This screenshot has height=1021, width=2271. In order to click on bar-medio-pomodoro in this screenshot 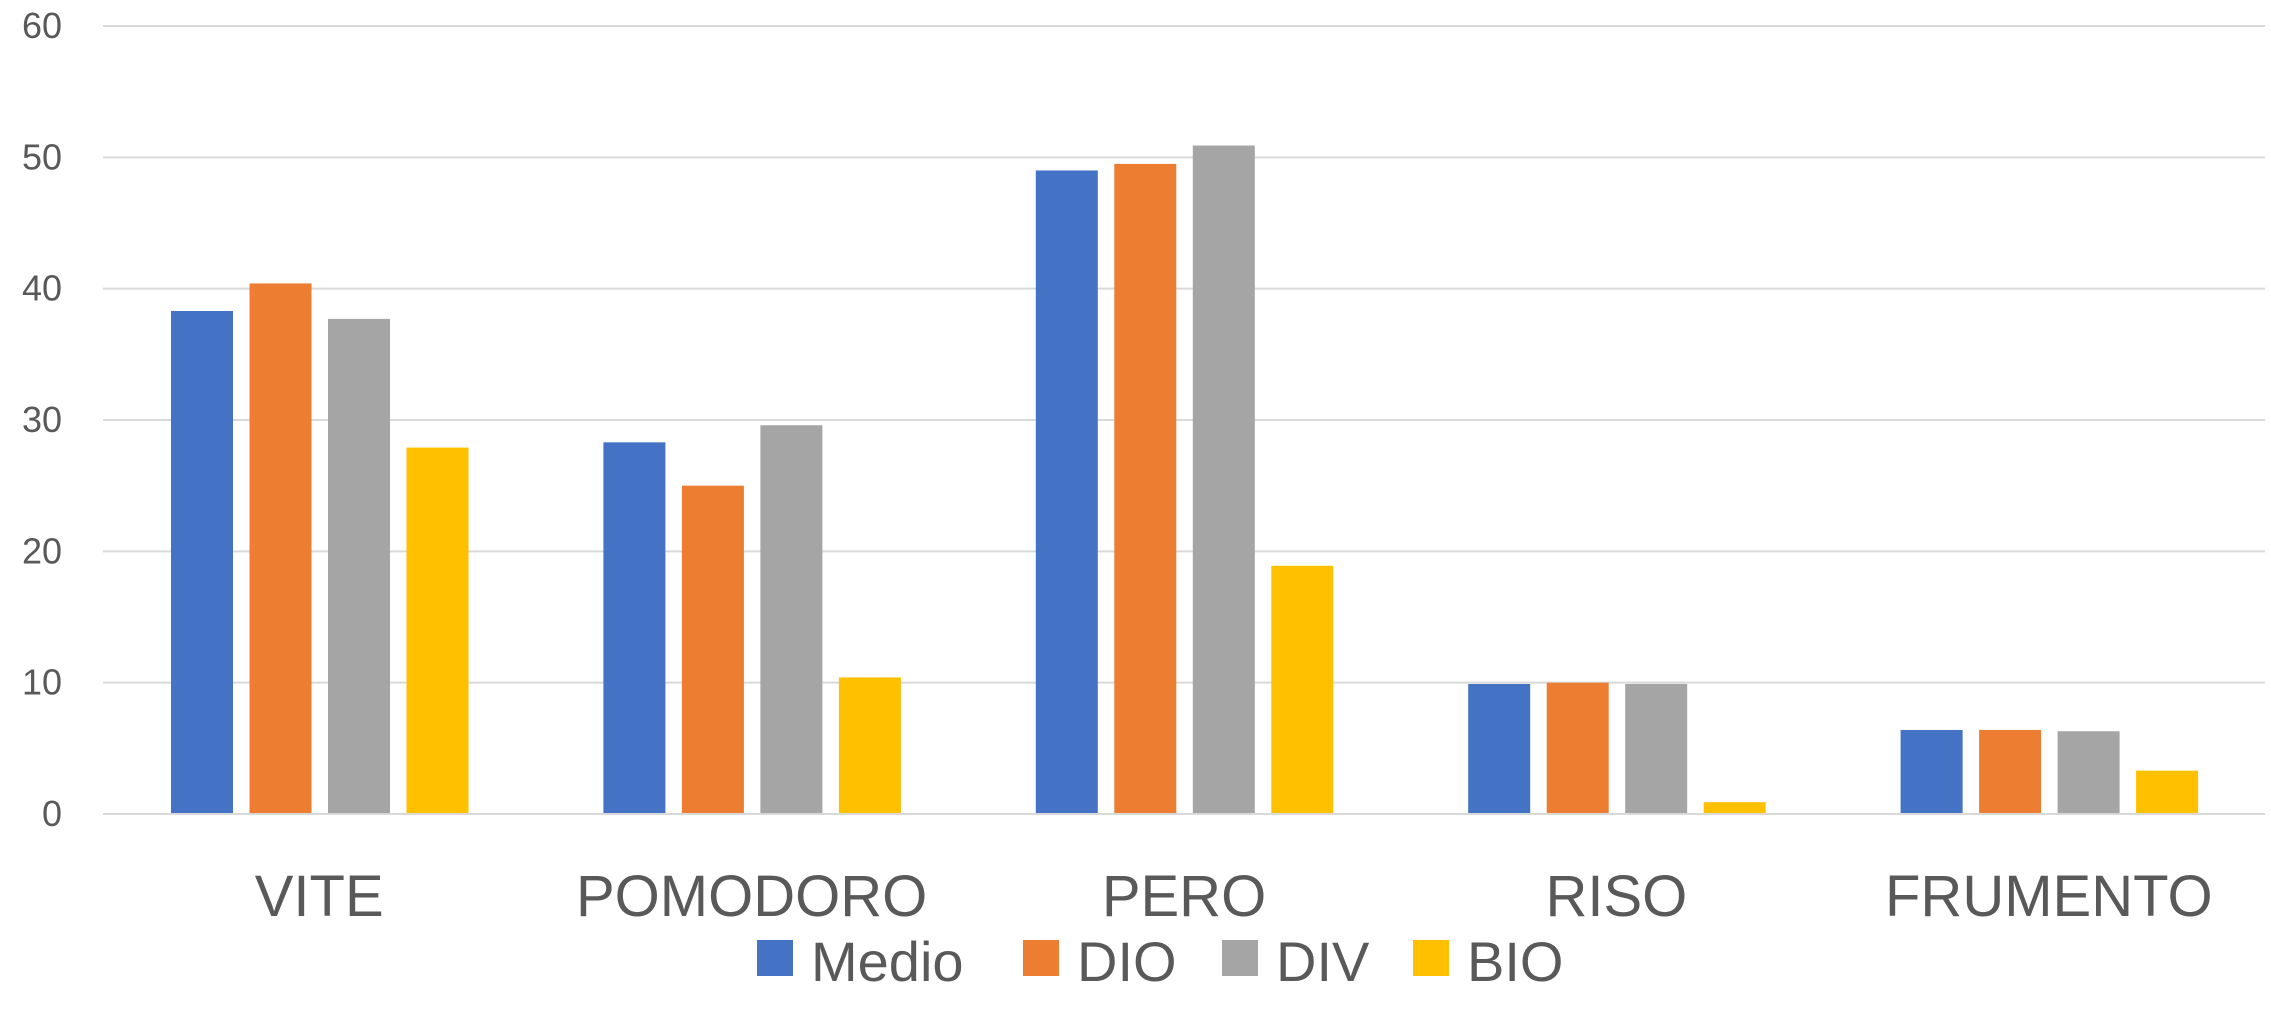, I will do `click(634, 628)`.